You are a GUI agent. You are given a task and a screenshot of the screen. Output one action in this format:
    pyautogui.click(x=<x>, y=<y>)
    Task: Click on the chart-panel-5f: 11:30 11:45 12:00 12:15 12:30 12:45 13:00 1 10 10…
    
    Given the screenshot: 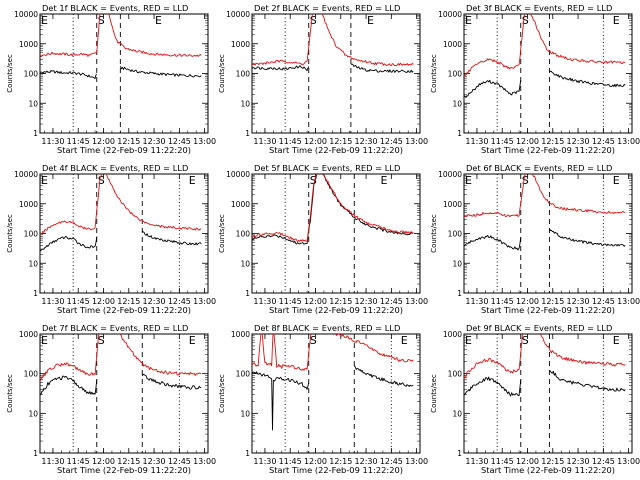 What is the action you would take?
    pyautogui.click(x=323, y=239)
    